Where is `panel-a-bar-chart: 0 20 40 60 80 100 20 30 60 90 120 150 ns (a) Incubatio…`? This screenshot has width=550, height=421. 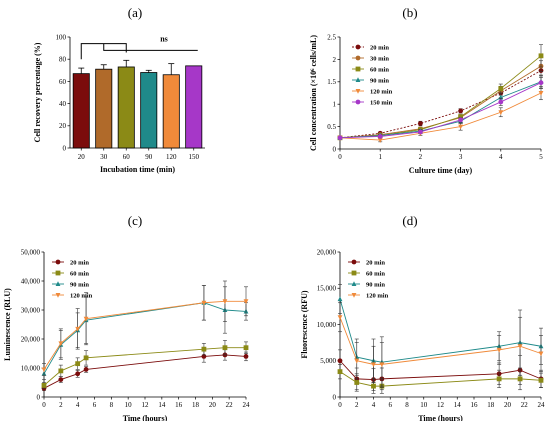
panel-a-bar-chart: 0 20 40 60 80 100 20 30 60 90 120 150 ns (a) Incubatio… is located at coordinates (119, 89).